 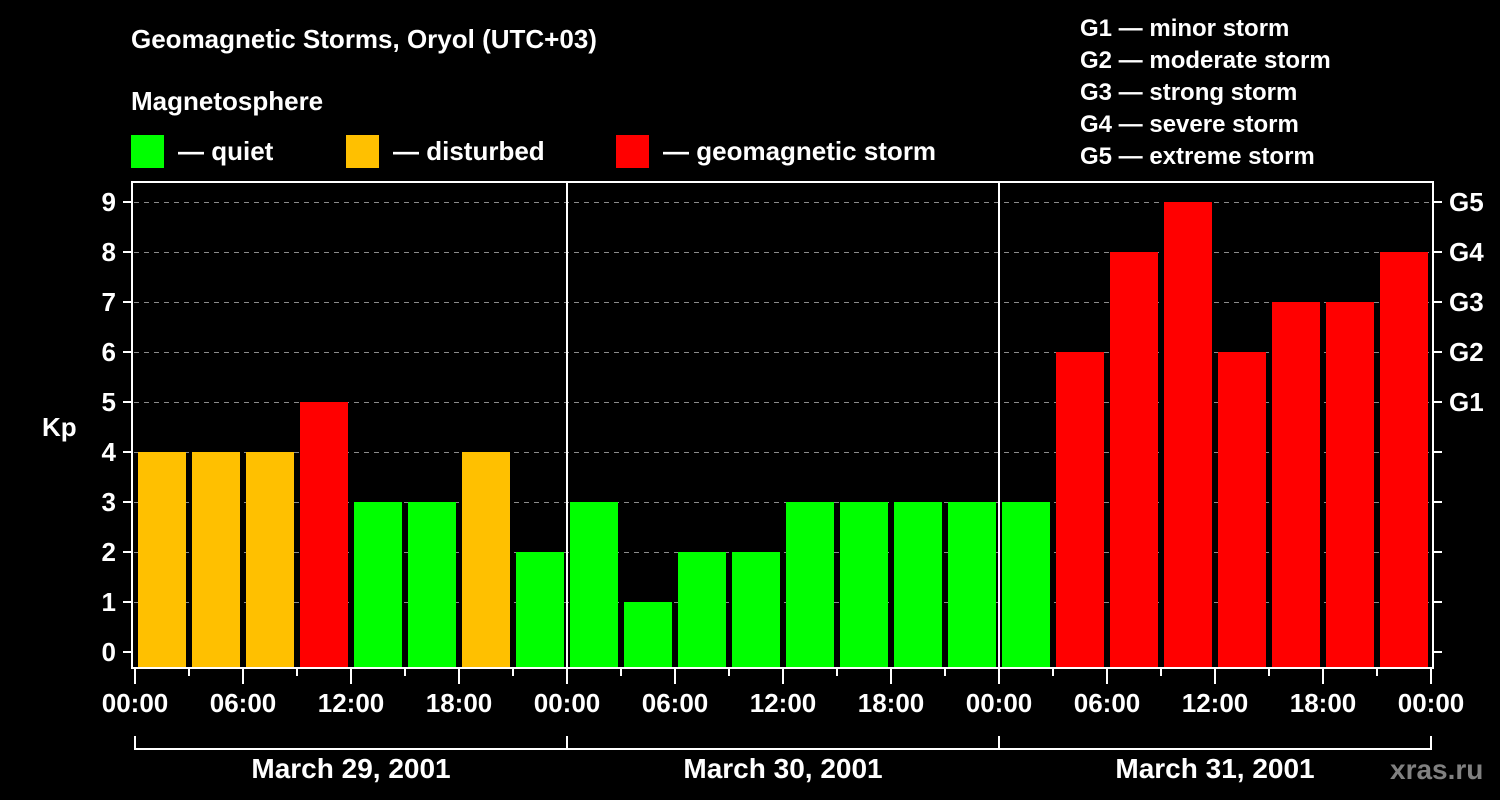 I want to click on y-axis-label: Kp, so click(x=59, y=427).